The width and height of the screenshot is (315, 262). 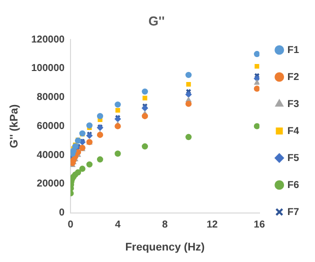 I want to click on legend-label: F2, so click(x=293, y=77).